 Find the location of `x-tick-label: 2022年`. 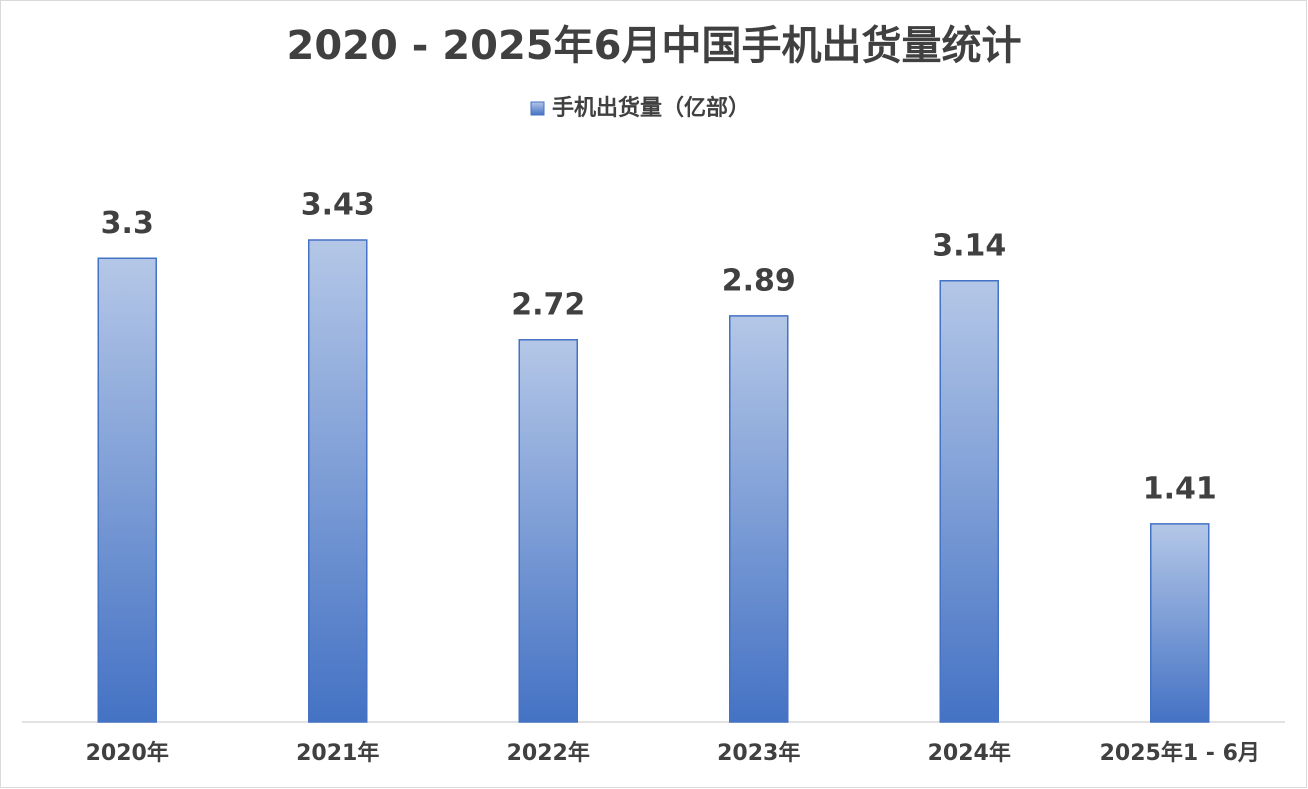

x-tick-label: 2022年 is located at coordinates (548, 753).